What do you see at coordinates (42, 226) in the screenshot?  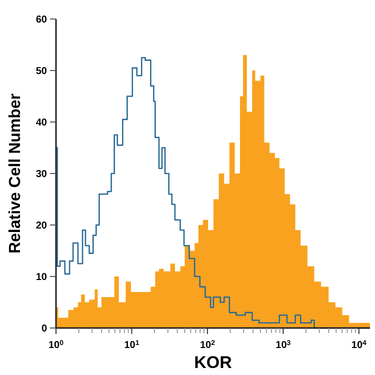 I see `y-tick-label: 20` at bounding box center [42, 226].